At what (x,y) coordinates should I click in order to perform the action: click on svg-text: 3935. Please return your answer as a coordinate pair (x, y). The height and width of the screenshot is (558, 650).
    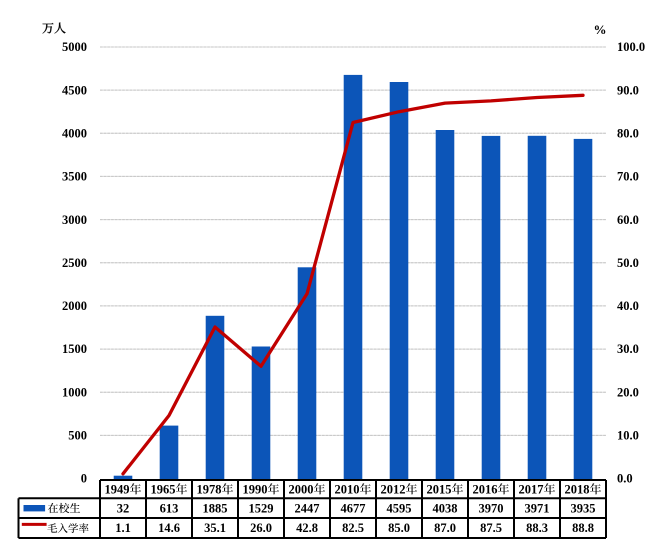
    Looking at the image, I should click on (583, 508).